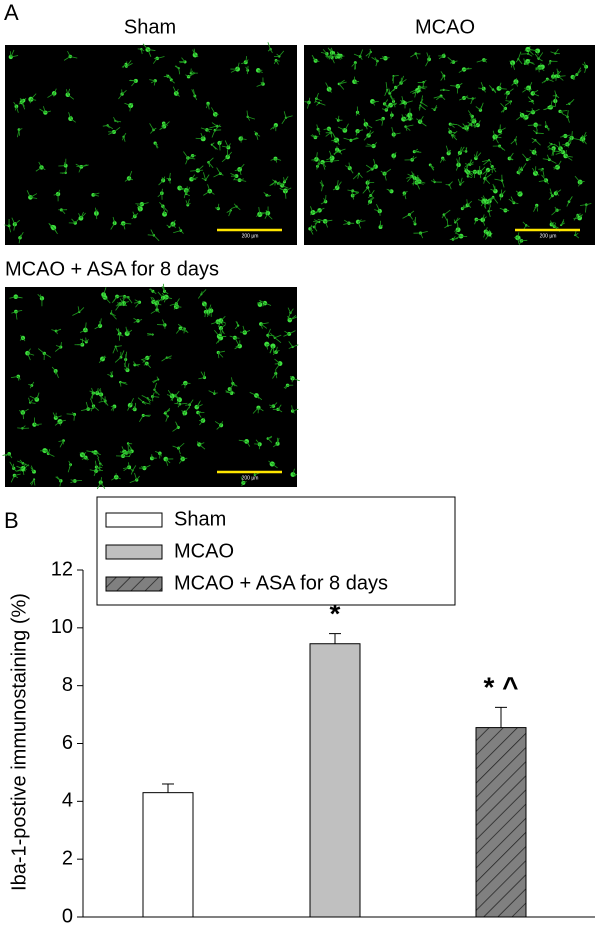 Image resolution: width=600 pixels, height=930 pixels. Describe the element at coordinates (150, 27) in the screenshot. I see `image-title: Sham` at that location.